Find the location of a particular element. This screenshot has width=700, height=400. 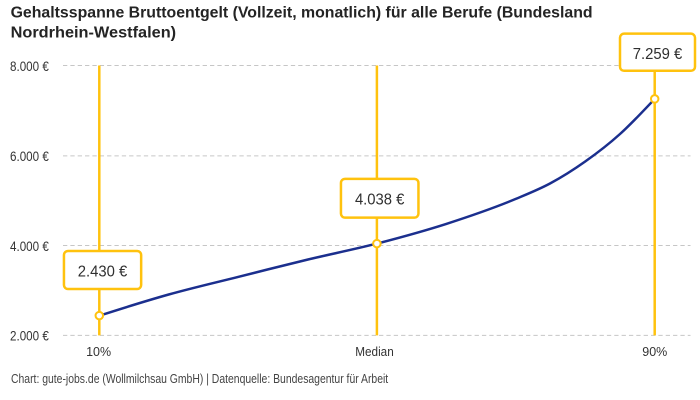

svg-text: Median is located at coordinates (374, 351).